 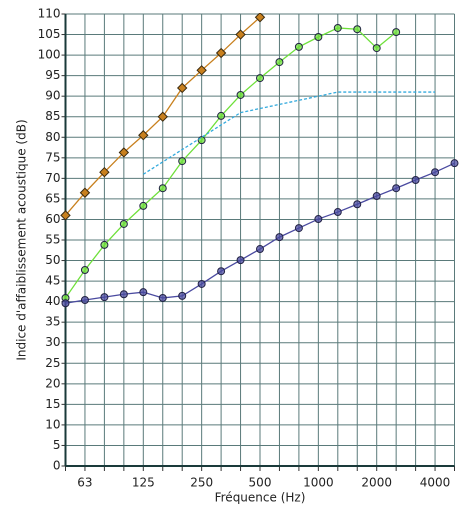 I want to click on y-tick-label: 105, so click(x=49, y=34).